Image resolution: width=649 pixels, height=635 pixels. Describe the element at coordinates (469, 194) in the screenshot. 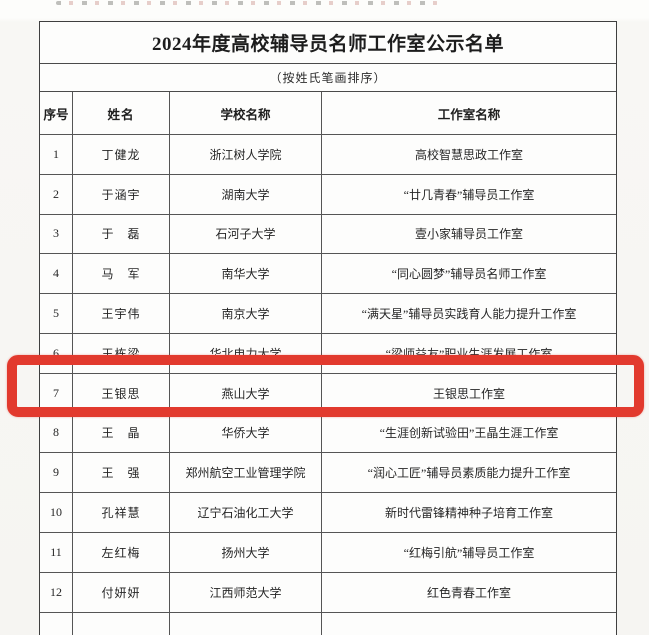

I see `cell-studio: “廿几青春”辅导员工作室` at that location.